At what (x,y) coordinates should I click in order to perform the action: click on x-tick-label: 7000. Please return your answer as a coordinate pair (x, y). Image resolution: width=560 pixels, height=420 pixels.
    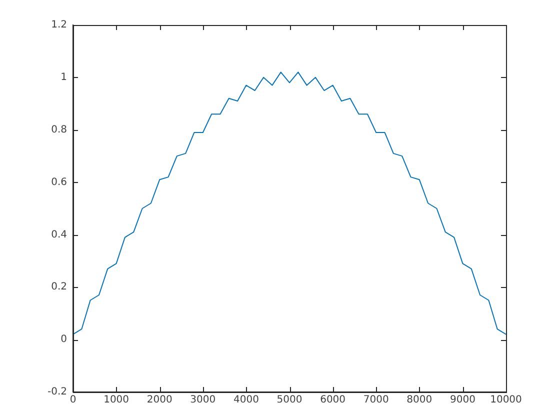
    Looking at the image, I should click on (376, 400).